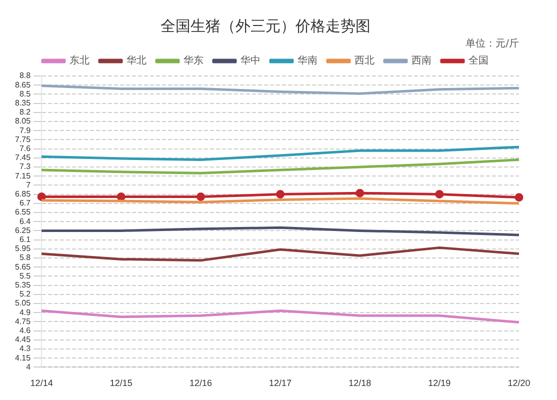  I want to click on y-tick-label: 6.55, so click(23, 212).